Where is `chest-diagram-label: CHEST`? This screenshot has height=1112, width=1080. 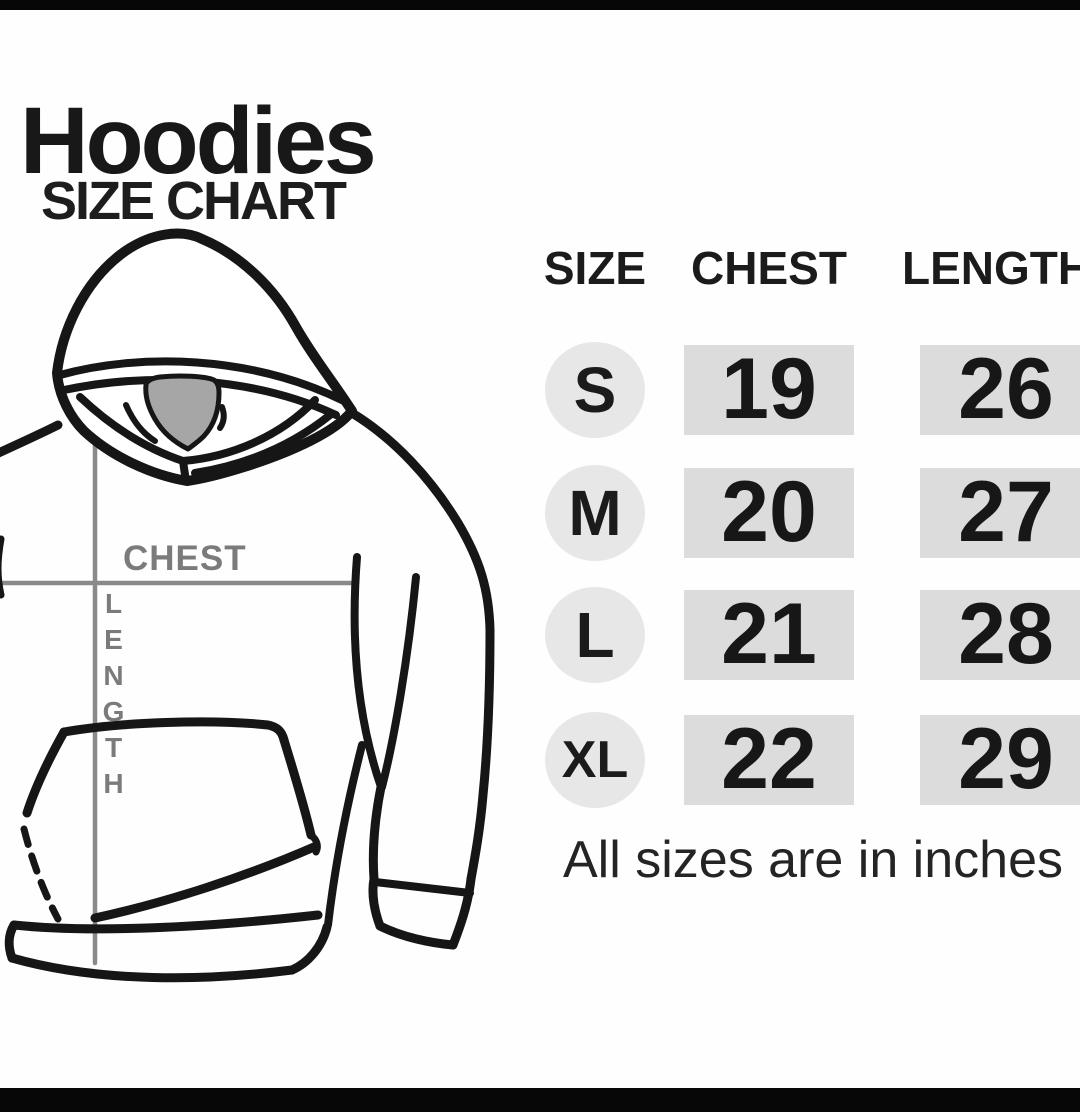
chest-diagram-label: CHEST is located at coordinates (185, 558).